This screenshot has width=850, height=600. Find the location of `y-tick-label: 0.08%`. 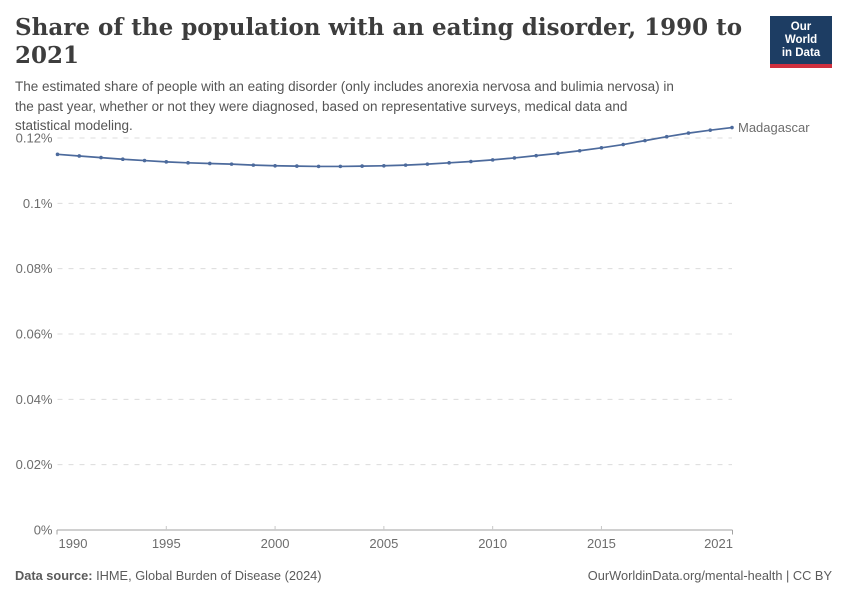

y-tick-label: 0.08% is located at coordinates (34, 268).